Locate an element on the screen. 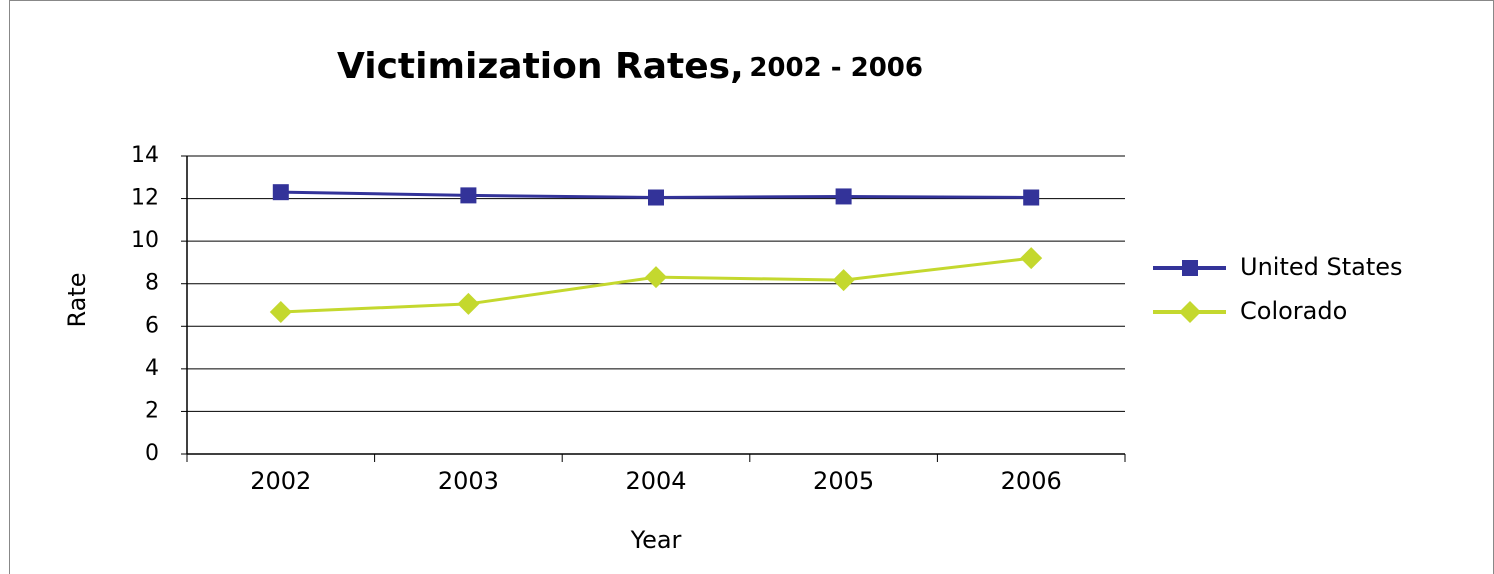 This screenshot has width=1494, height=574. y-tick-label: 4 is located at coordinates (152, 368).